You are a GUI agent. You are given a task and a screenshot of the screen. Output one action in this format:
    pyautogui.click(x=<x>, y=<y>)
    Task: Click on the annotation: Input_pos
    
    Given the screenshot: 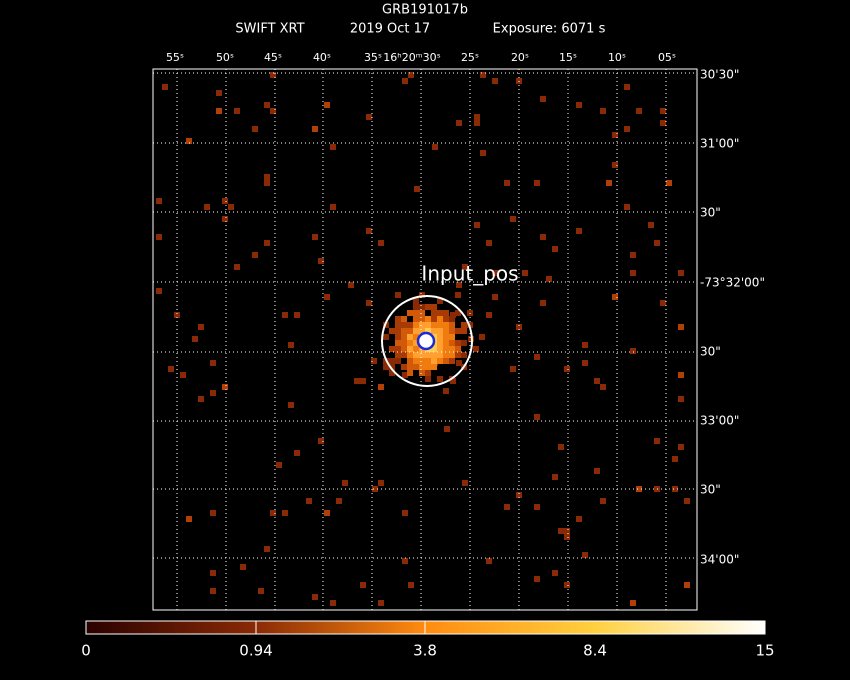 What is the action you would take?
    pyautogui.click(x=469, y=274)
    